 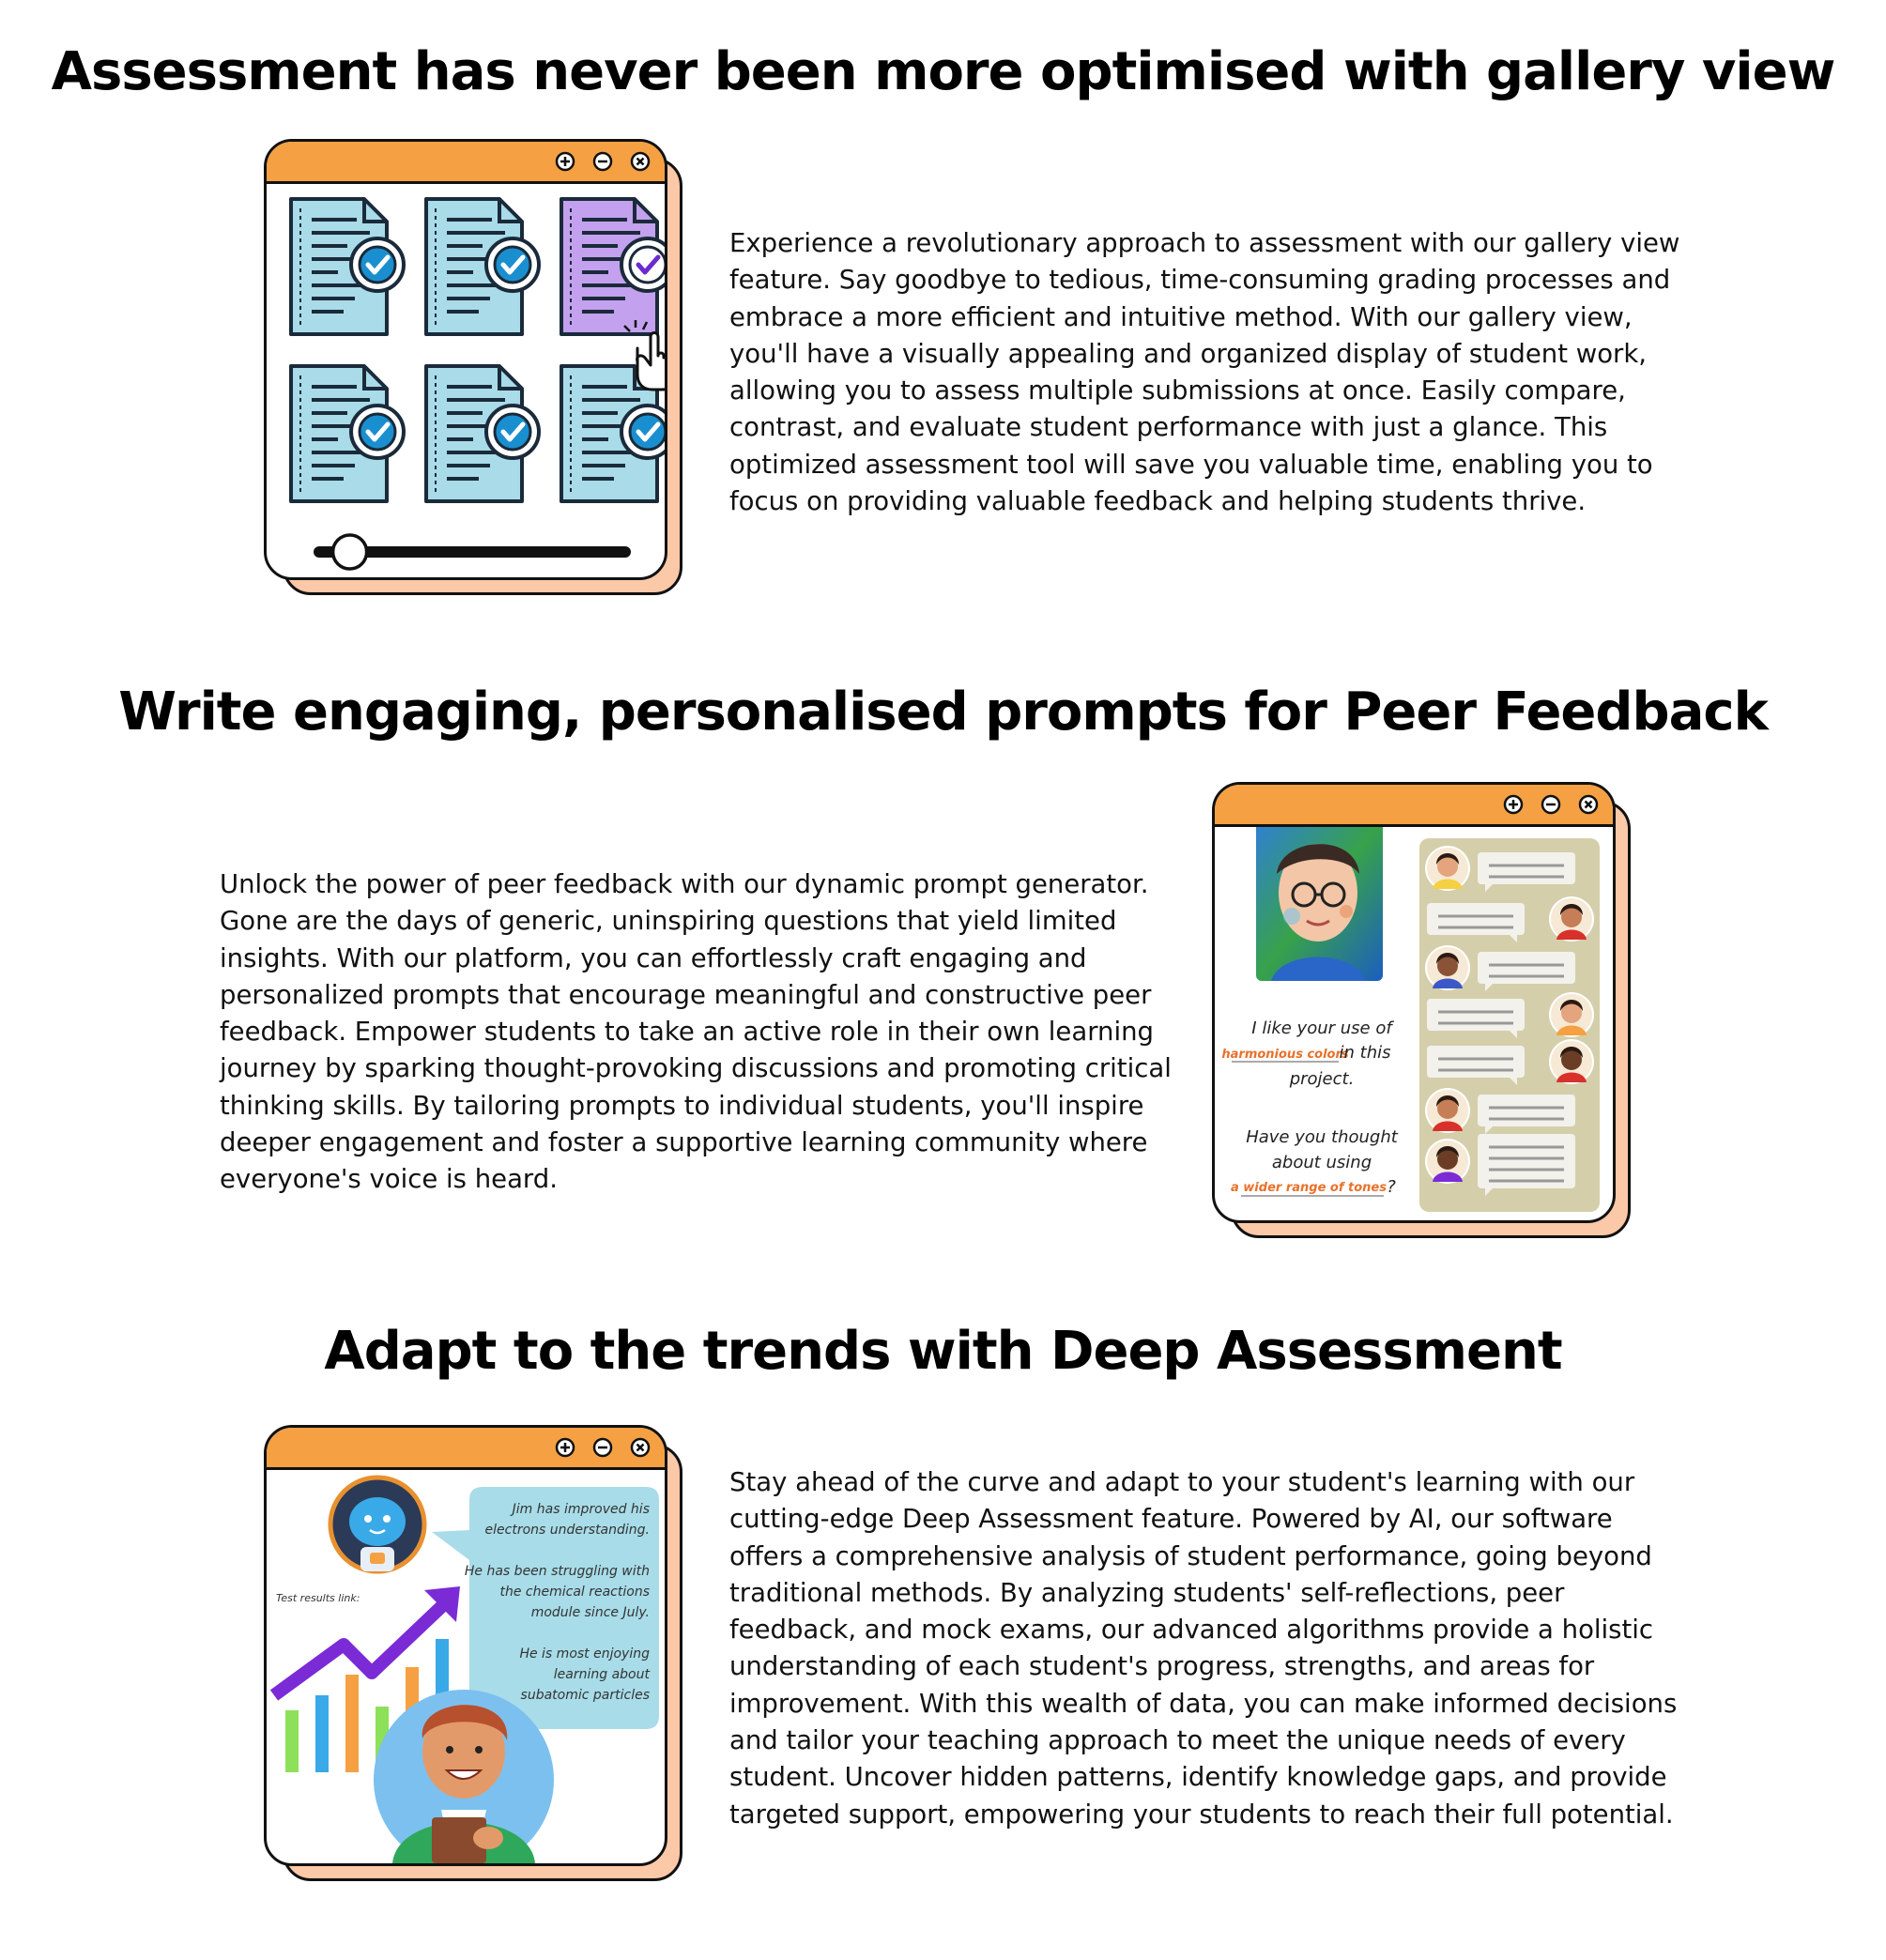 I want to click on zoom-slider-track, so click(x=473, y=552).